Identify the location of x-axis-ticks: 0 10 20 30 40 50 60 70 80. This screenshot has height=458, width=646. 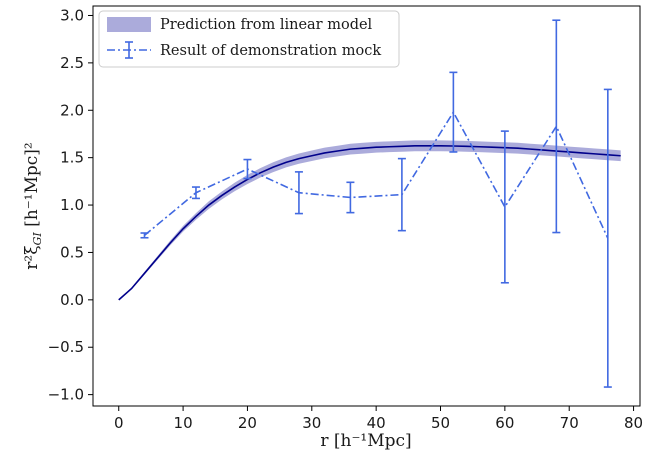
(378, 419).